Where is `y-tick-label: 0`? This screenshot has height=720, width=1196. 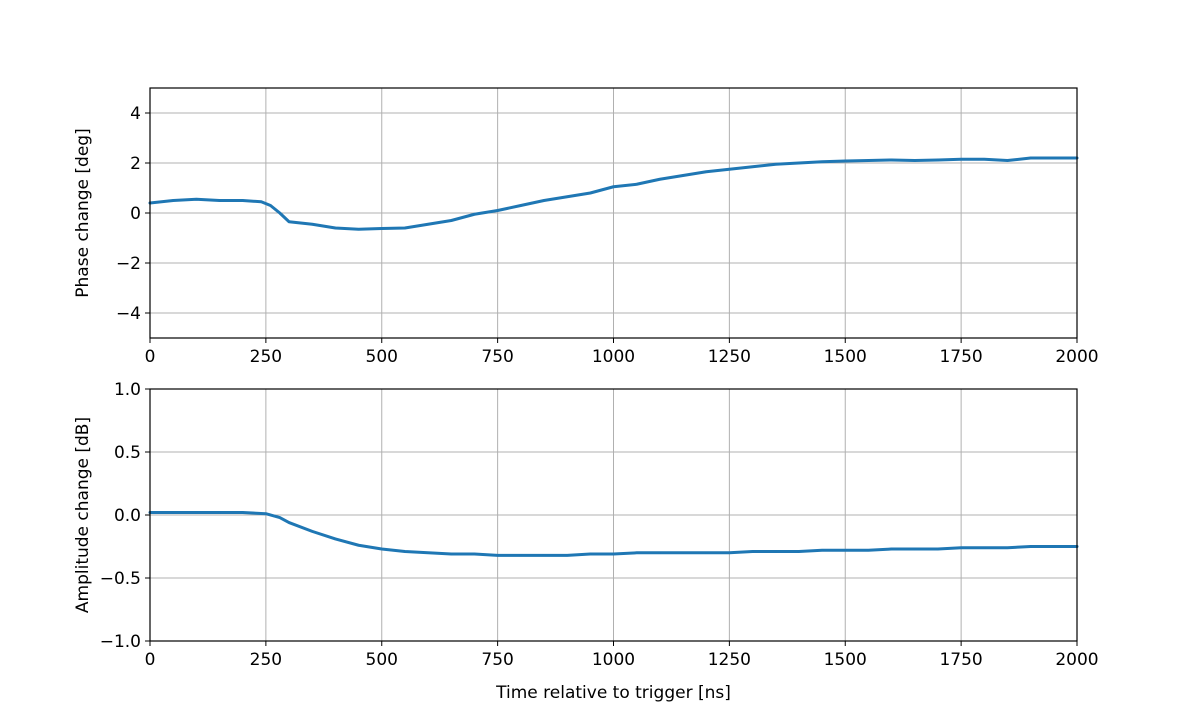 y-tick-label: 0 is located at coordinates (135, 214).